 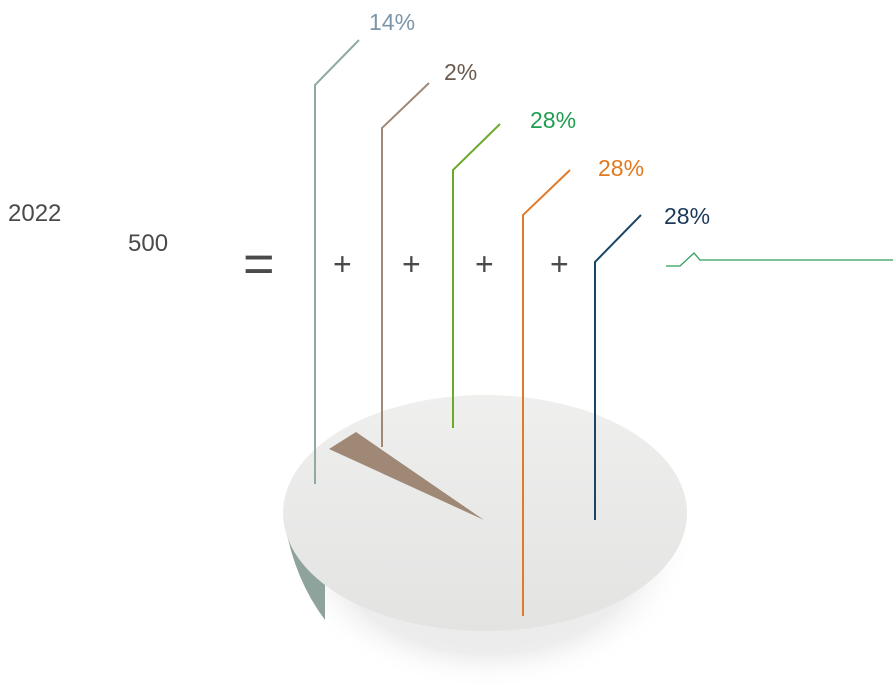 What do you see at coordinates (406, 476) in the screenshot?
I see `pie-slice-2pct` at bounding box center [406, 476].